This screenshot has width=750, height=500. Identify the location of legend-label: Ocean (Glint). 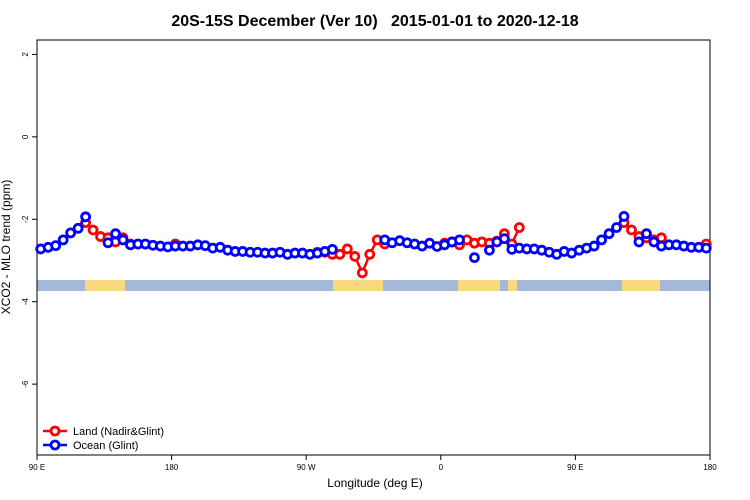
(105, 446).